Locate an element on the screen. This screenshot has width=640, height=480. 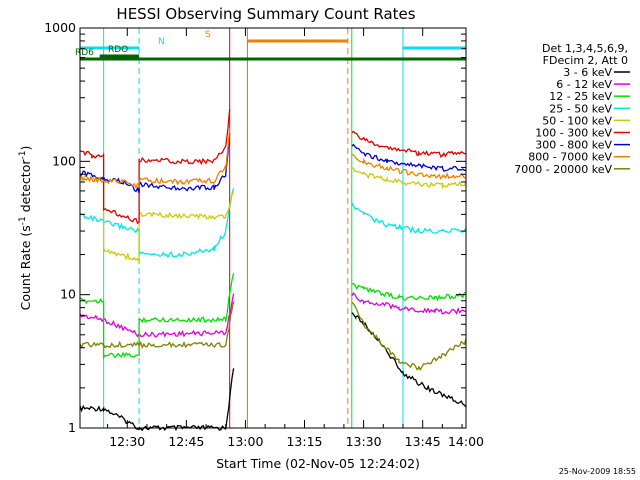
flag-label-rdo: RDO is located at coordinates (118, 50).